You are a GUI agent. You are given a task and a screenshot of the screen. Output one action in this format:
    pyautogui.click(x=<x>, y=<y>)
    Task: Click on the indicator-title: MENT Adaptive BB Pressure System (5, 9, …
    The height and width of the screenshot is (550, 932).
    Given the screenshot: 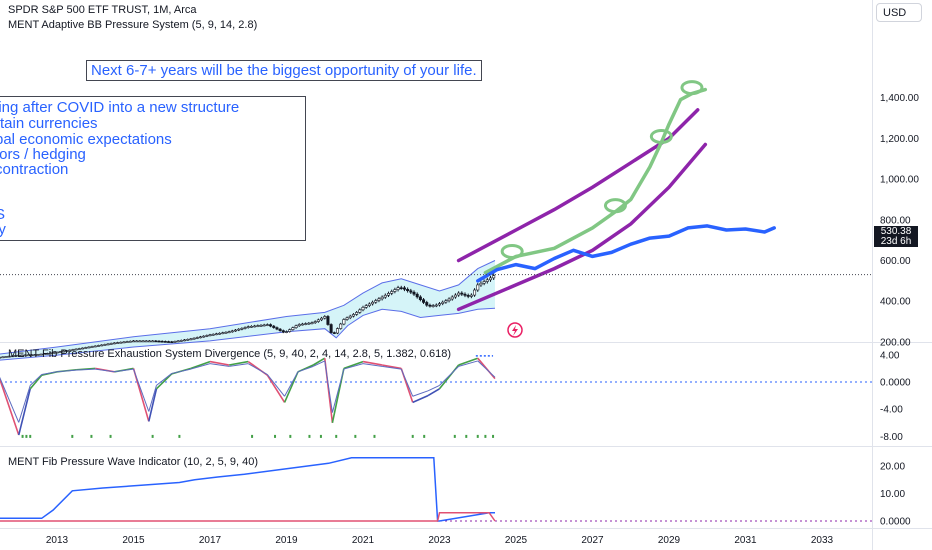 What is the action you would take?
    pyautogui.click(x=133, y=25)
    